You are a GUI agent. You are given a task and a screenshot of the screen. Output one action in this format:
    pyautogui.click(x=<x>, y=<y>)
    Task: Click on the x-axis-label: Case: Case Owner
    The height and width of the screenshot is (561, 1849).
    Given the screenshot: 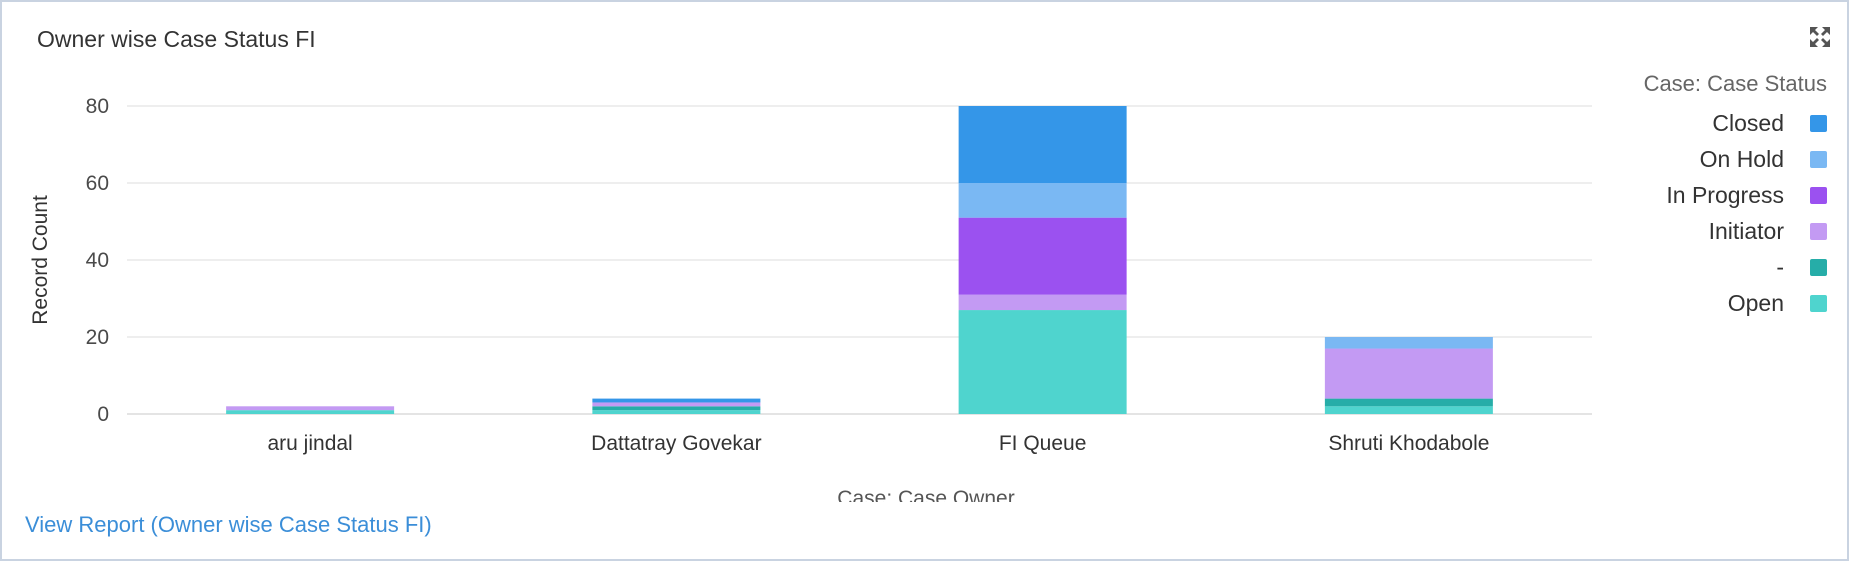 What is the action you would take?
    pyautogui.click(x=925, y=494)
    